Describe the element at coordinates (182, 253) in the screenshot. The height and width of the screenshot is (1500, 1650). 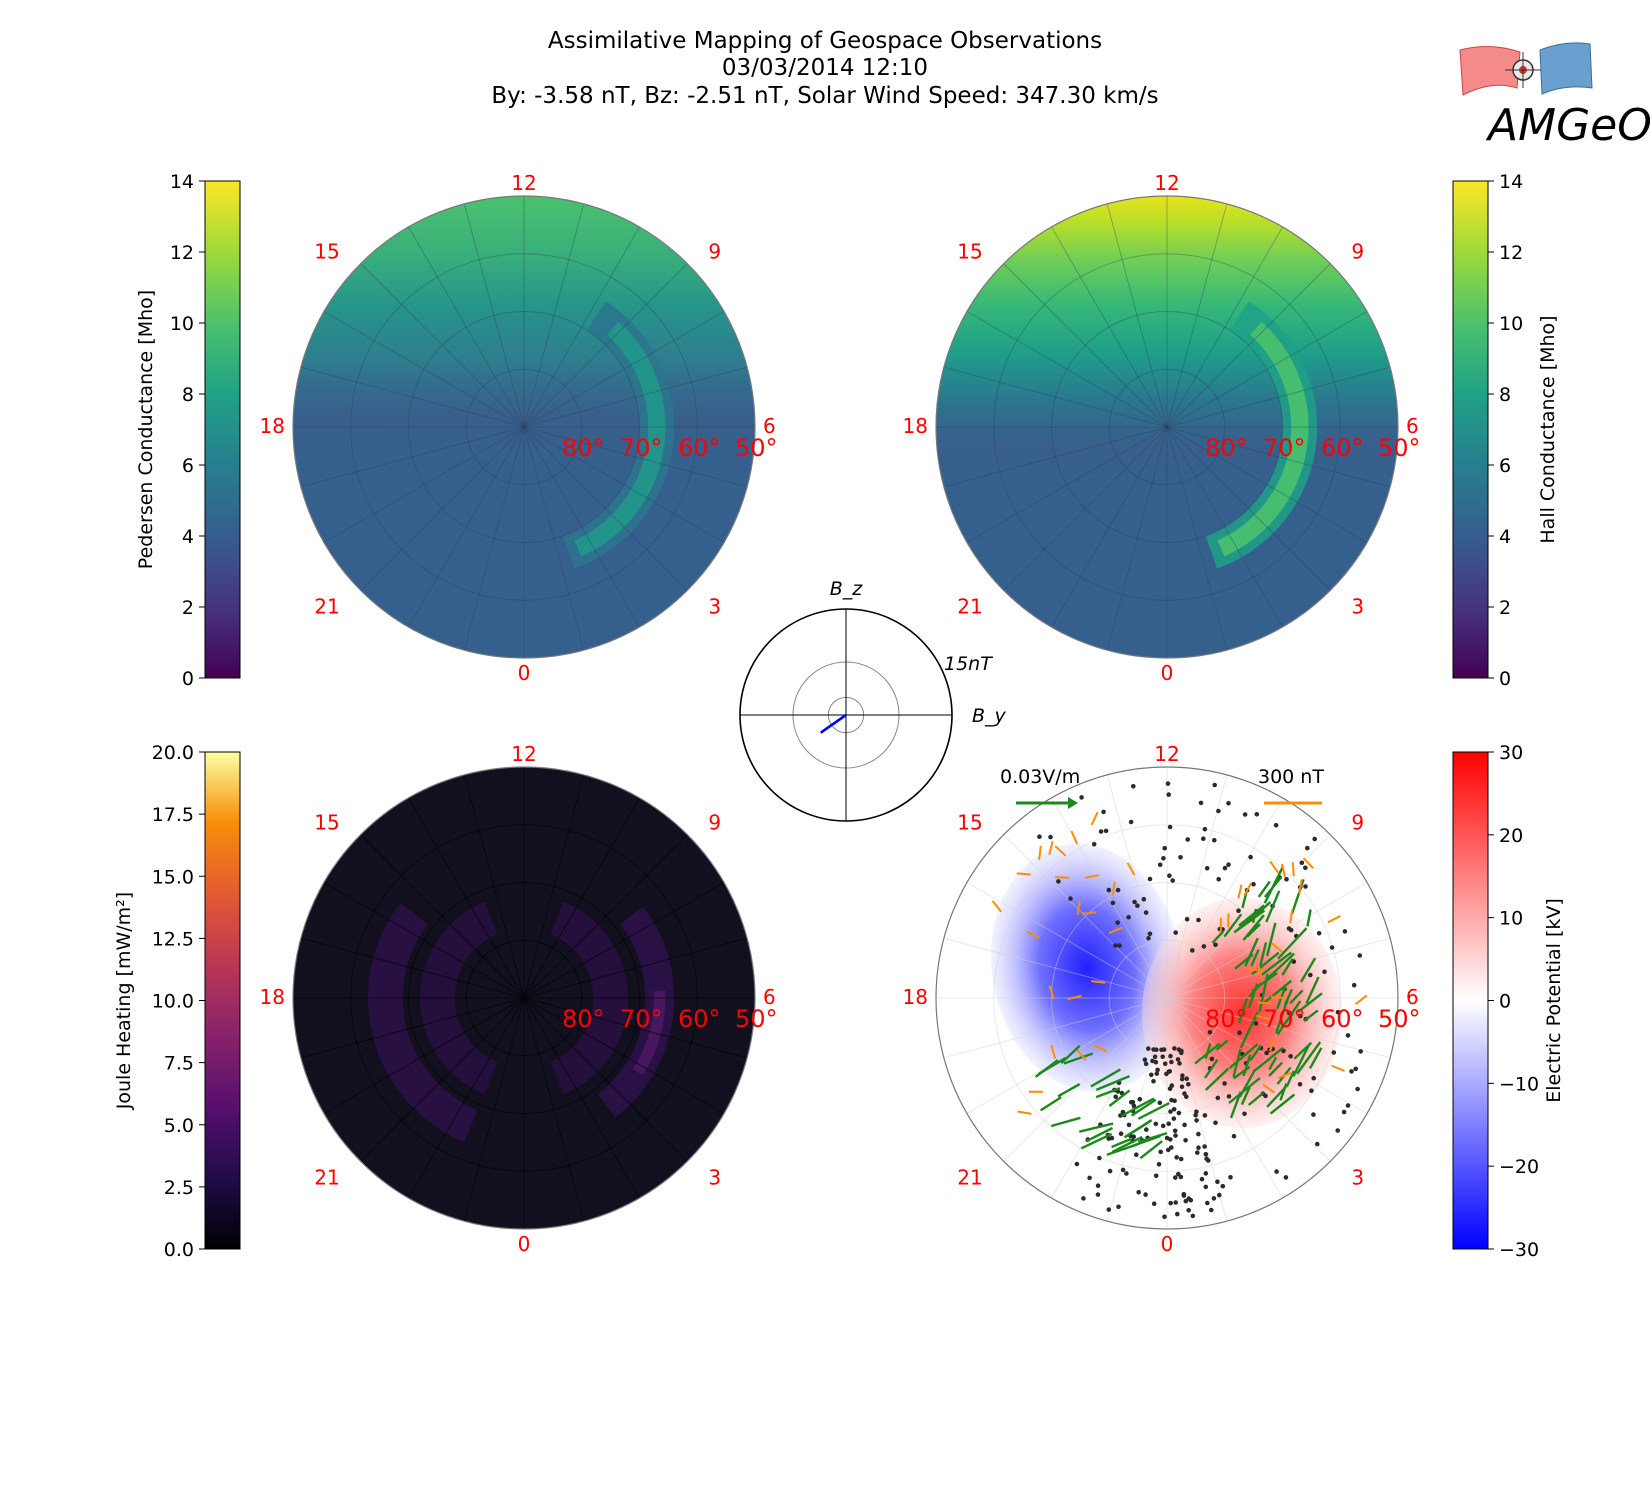
I see `colorbar-tick-label: 12` at that location.